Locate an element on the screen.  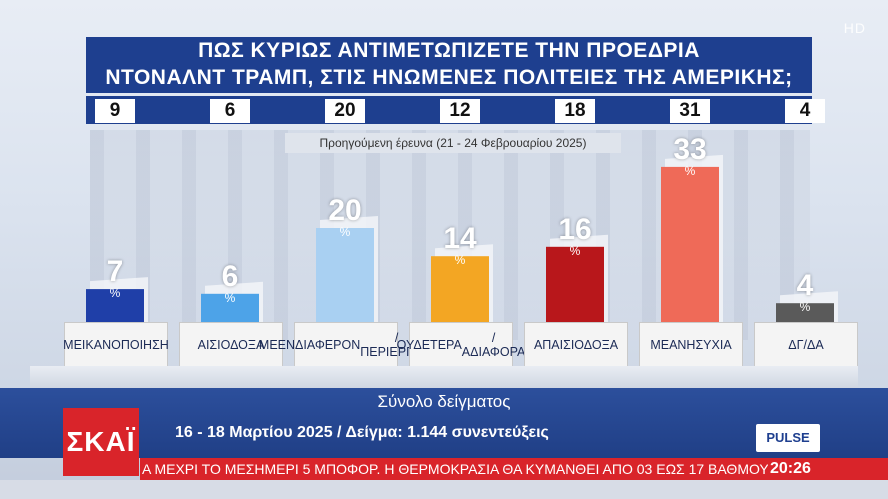
category-label: ΟΥΔΕΤΕΡΑ/ΑΔΙΑΦΟΡΑ is located at coordinates (461, 345).